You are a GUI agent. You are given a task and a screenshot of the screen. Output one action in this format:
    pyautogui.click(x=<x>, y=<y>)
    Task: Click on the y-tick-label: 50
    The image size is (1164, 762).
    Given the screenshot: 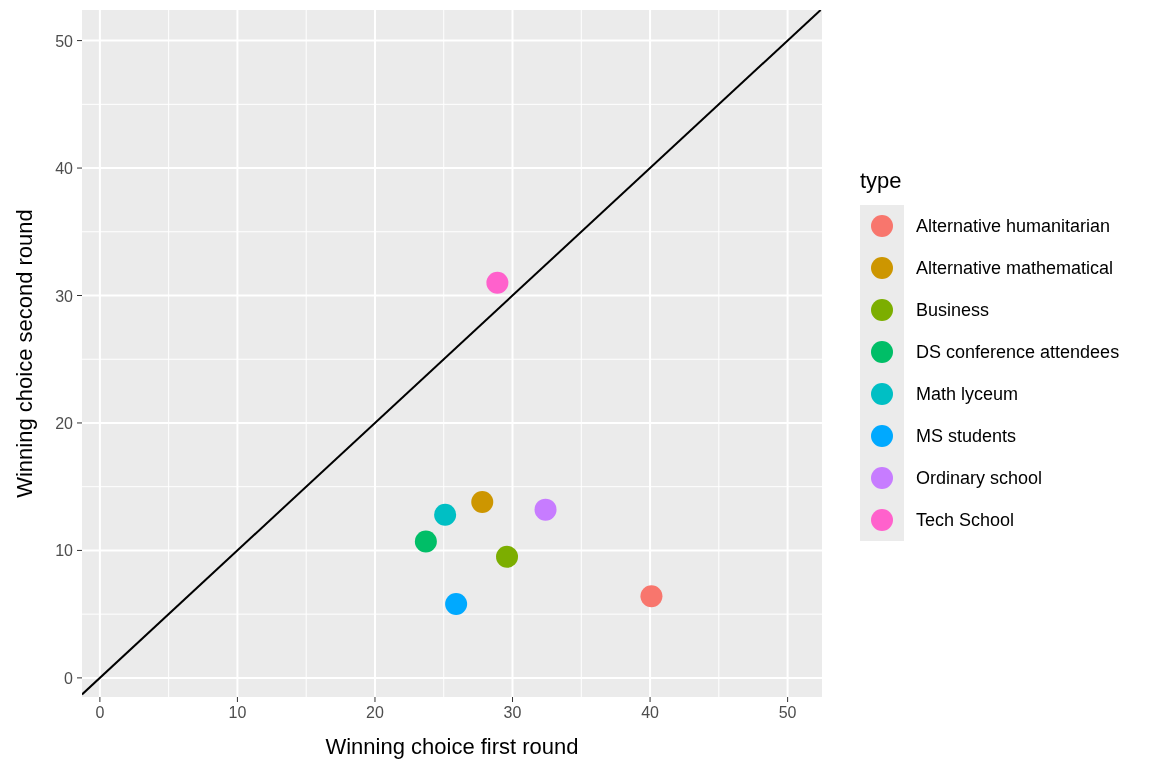 What is the action you would take?
    pyautogui.click(x=64, y=41)
    